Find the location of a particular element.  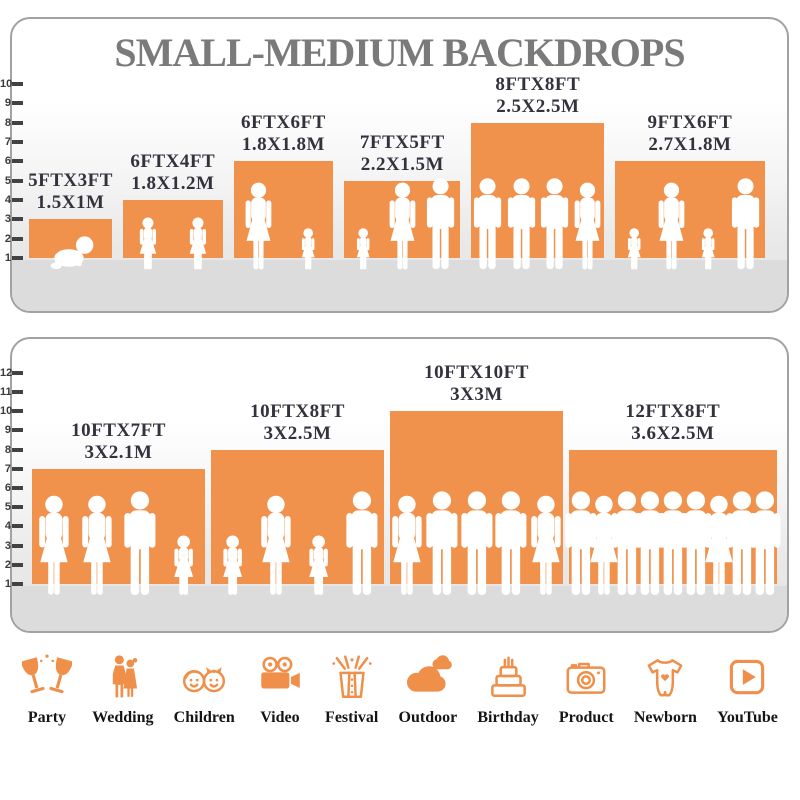

category-item-birthday: Birthday is located at coordinates (508, 689).